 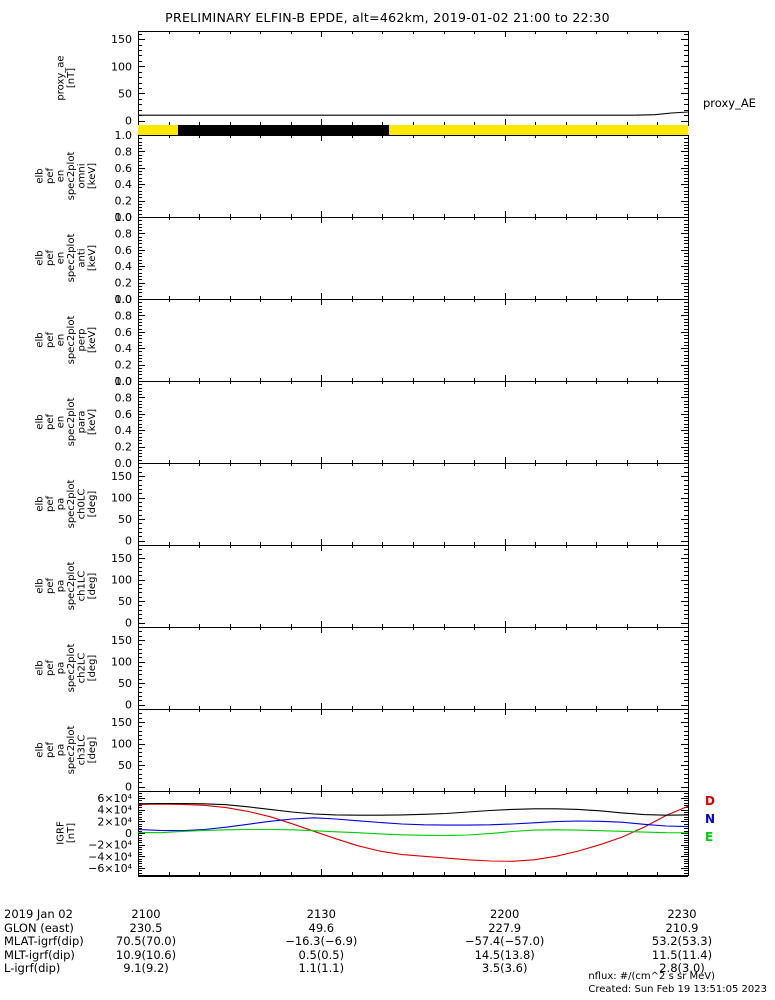 I want to click on y-axis-label-line: proxy_ae, so click(x=61, y=77).